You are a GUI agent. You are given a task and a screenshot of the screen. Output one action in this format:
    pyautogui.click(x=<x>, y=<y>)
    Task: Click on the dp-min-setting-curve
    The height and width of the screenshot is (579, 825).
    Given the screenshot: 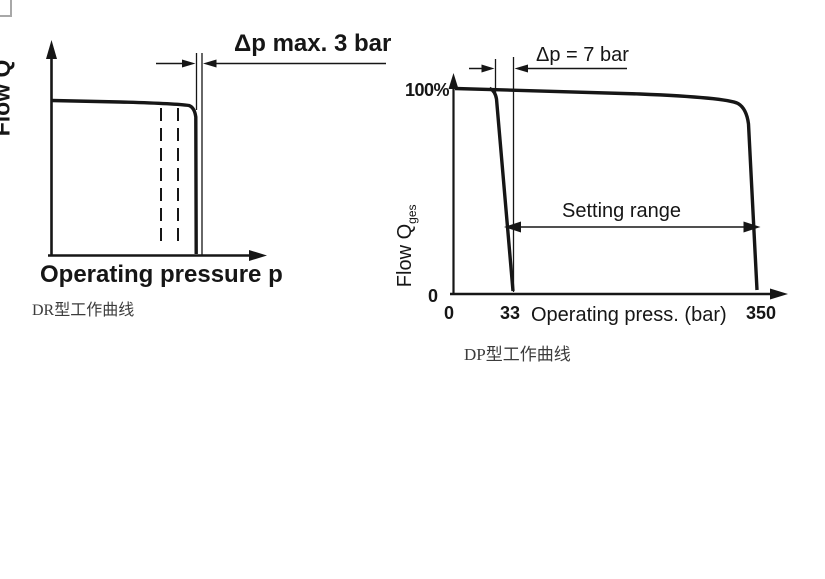 What is the action you would take?
    pyautogui.click(x=501, y=189)
    